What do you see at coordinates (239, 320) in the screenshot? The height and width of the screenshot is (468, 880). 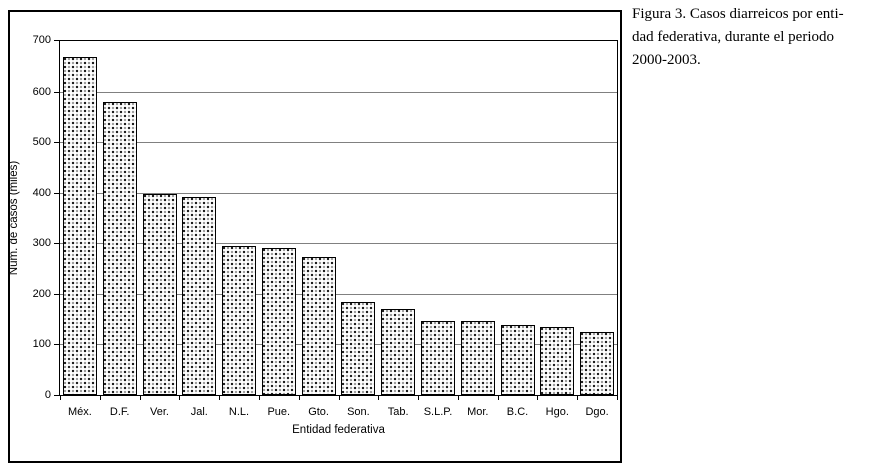 I see `bar-nl` at bounding box center [239, 320].